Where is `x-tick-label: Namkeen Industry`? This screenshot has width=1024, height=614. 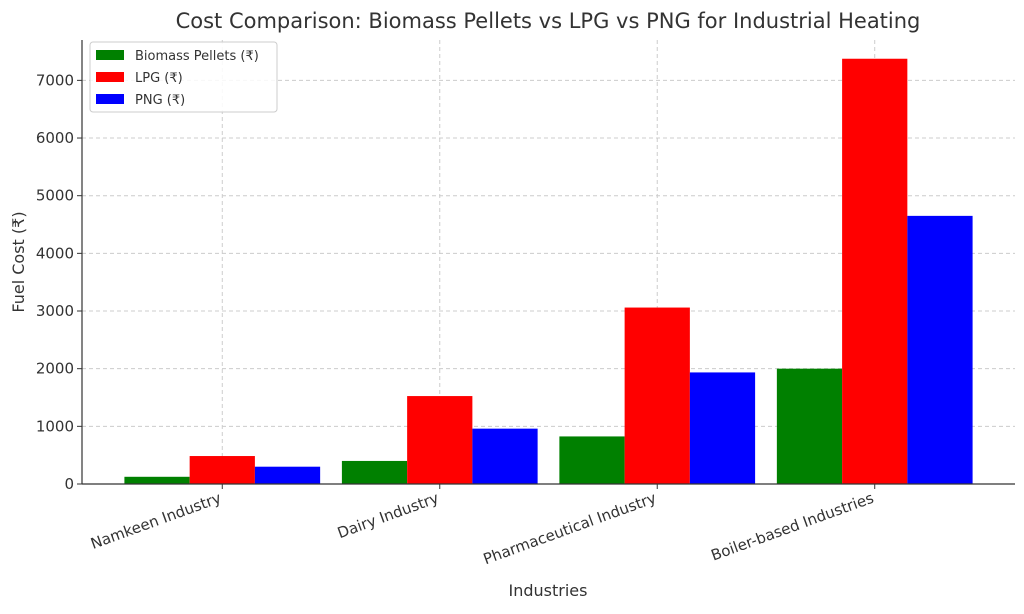 x-tick-label: Namkeen Industry is located at coordinates (156, 521).